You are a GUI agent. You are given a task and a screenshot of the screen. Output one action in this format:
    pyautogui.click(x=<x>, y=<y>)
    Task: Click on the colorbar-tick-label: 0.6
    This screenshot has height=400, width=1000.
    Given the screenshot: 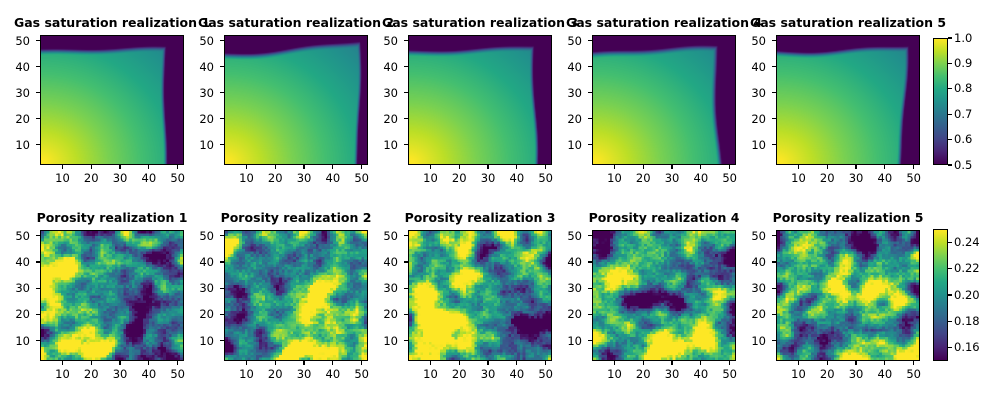 What is the action you would take?
    pyautogui.click(x=963, y=139)
    